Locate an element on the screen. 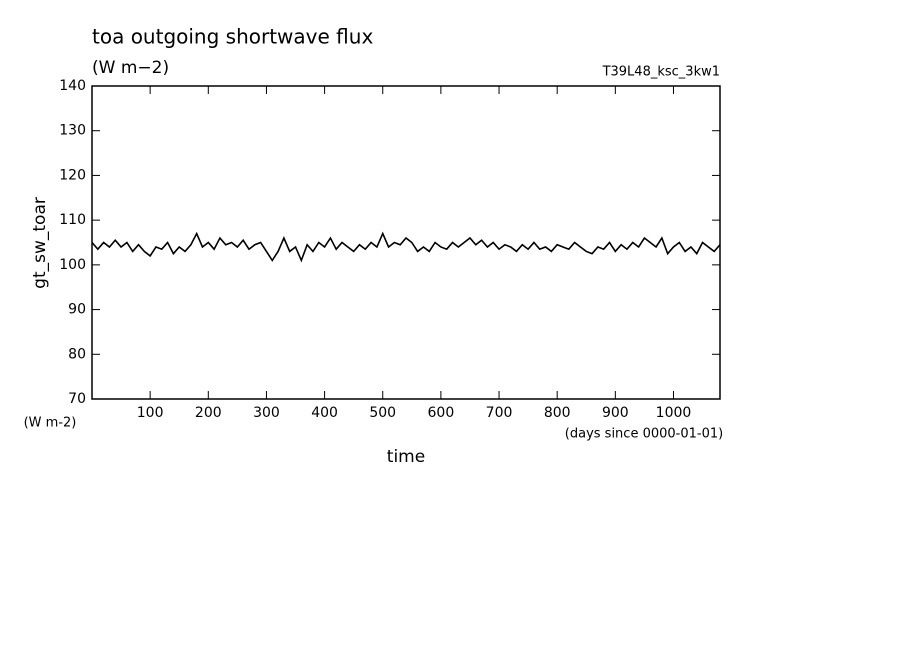  y-axis-units: (W m-2) is located at coordinates (50, 423).